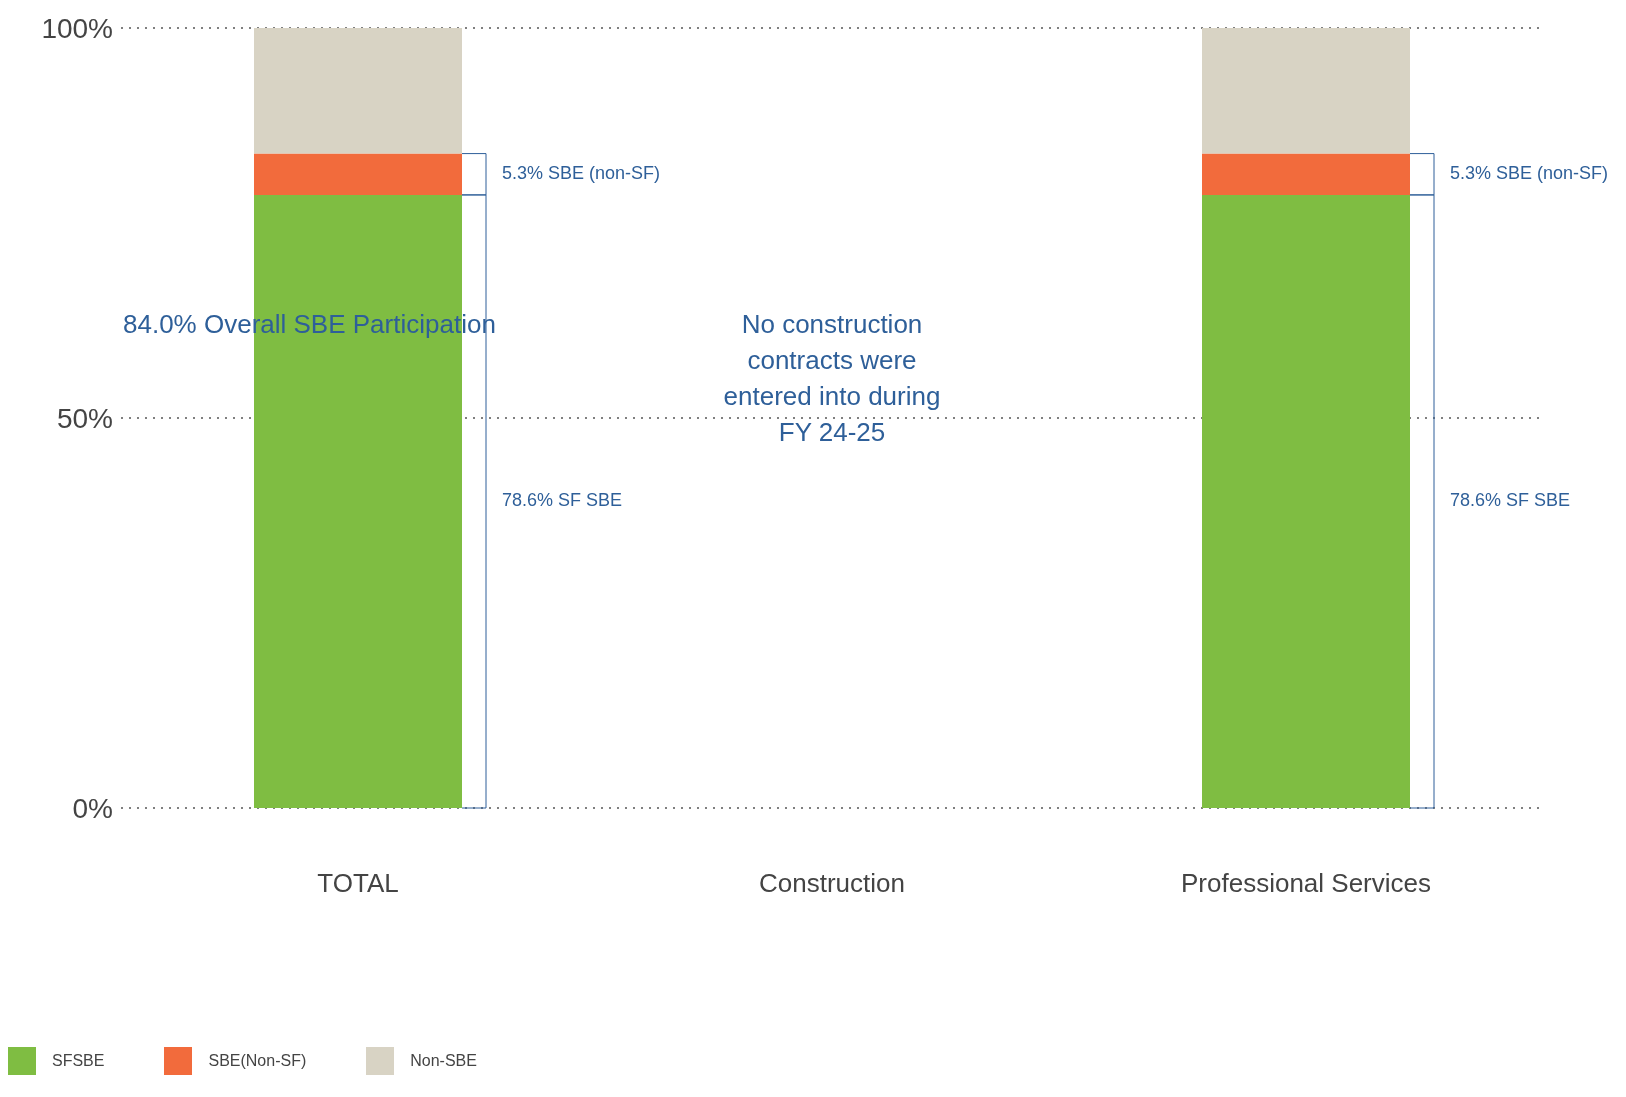 The height and width of the screenshot is (1097, 1626). I want to click on x-tick-label: Professional Services, so click(1306, 883).